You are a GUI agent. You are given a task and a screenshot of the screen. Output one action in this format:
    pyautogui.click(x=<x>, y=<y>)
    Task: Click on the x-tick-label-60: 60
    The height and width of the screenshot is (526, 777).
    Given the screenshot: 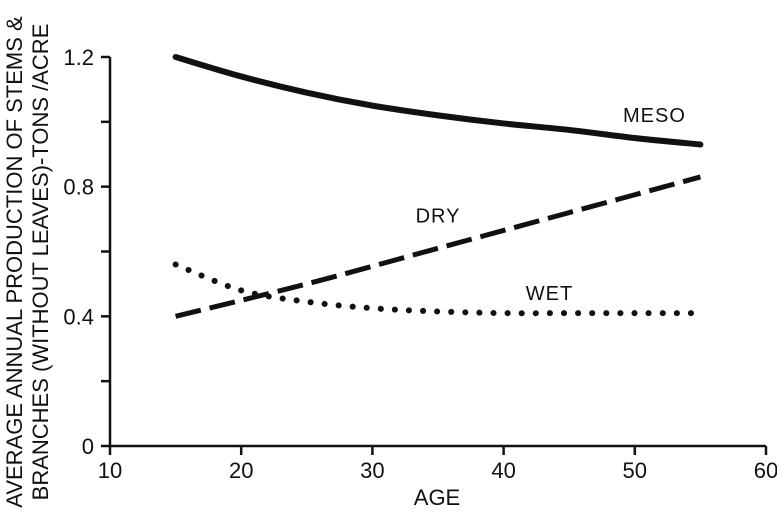 What is the action you would take?
    pyautogui.click(x=765, y=470)
    